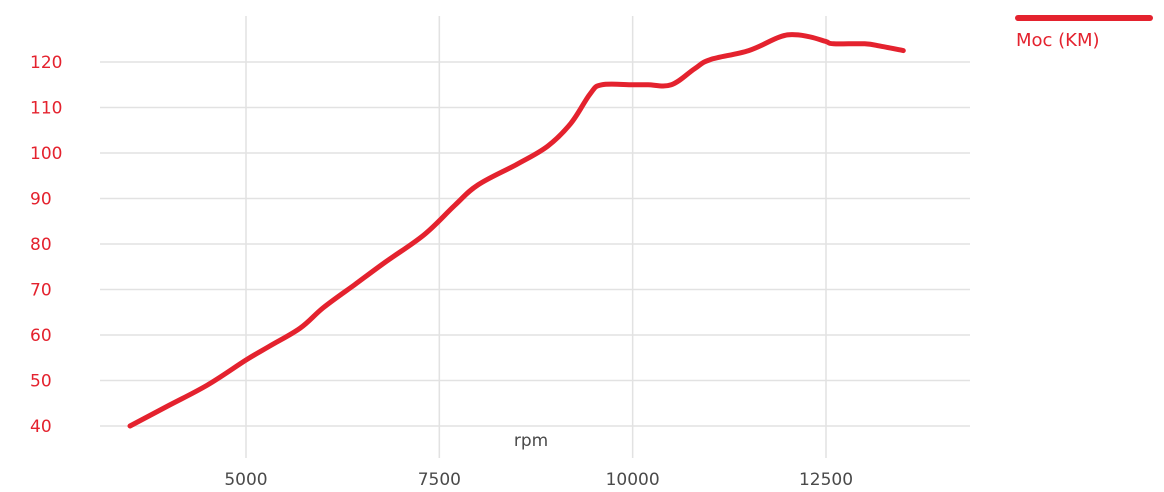 The height and width of the screenshot is (492, 1164). Describe the element at coordinates (826, 480) in the screenshot. I see `x-tick-label: 12500` at that location.